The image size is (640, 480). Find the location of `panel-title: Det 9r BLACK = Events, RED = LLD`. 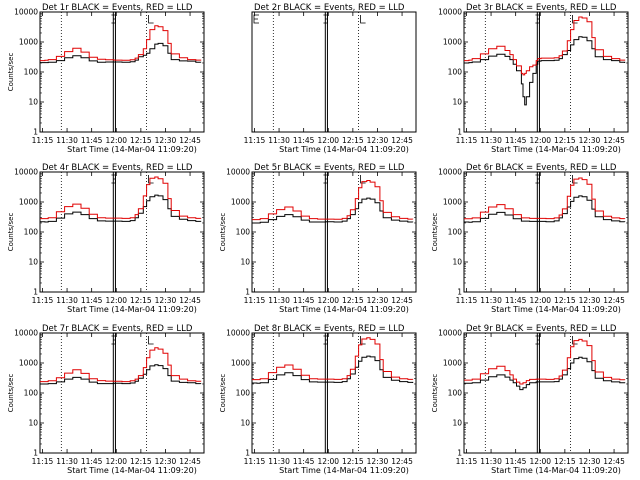

panel-title: Det 9r BLACK = Events, RED = LLD is located at coordinates (541, 329).